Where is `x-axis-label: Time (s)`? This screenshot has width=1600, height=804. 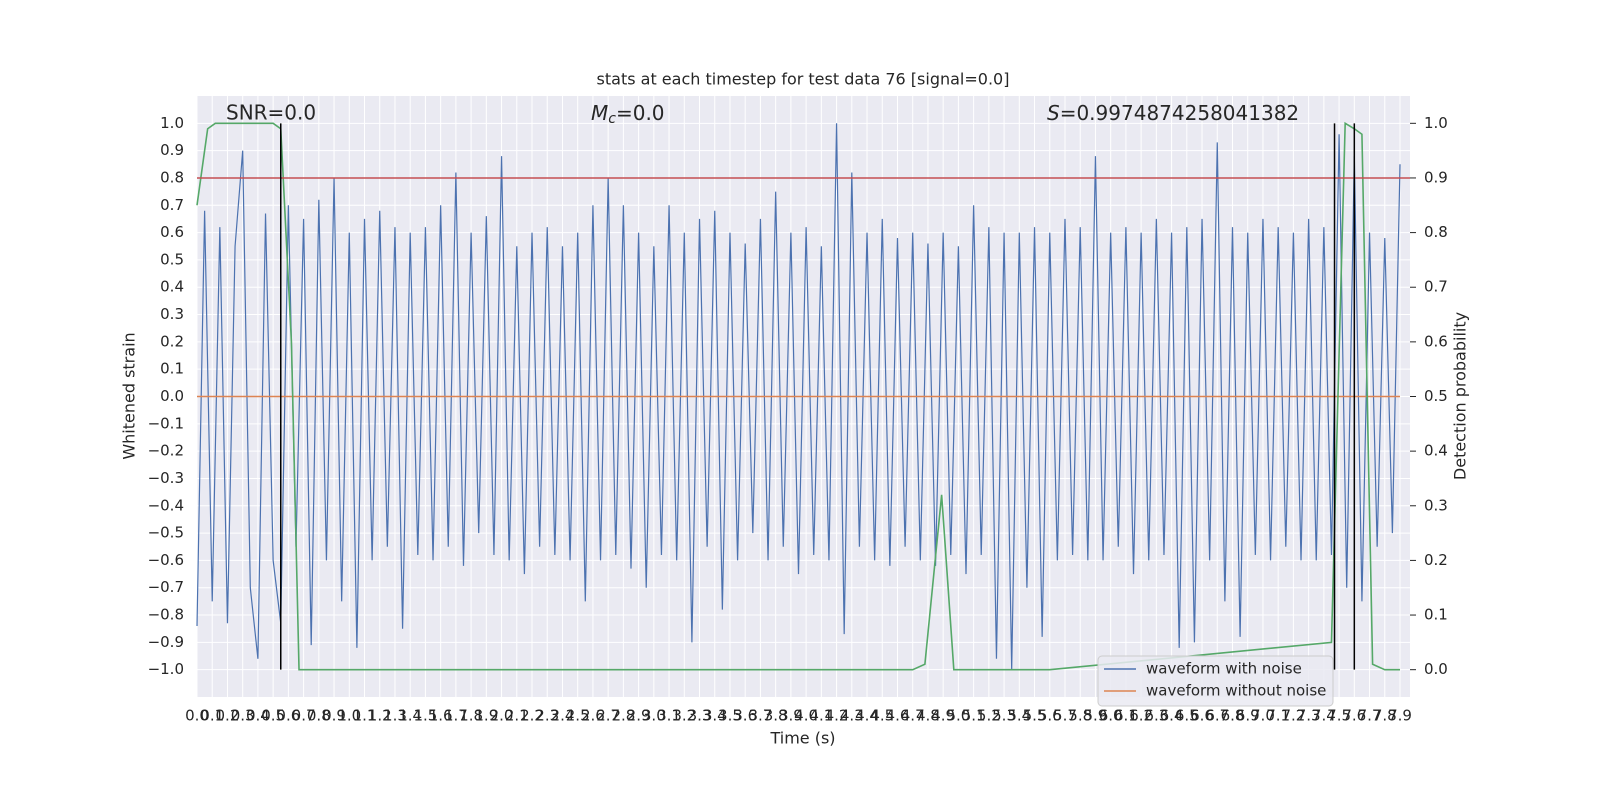 x-axis-label: Time (s) is located at coordinates (802, 738).